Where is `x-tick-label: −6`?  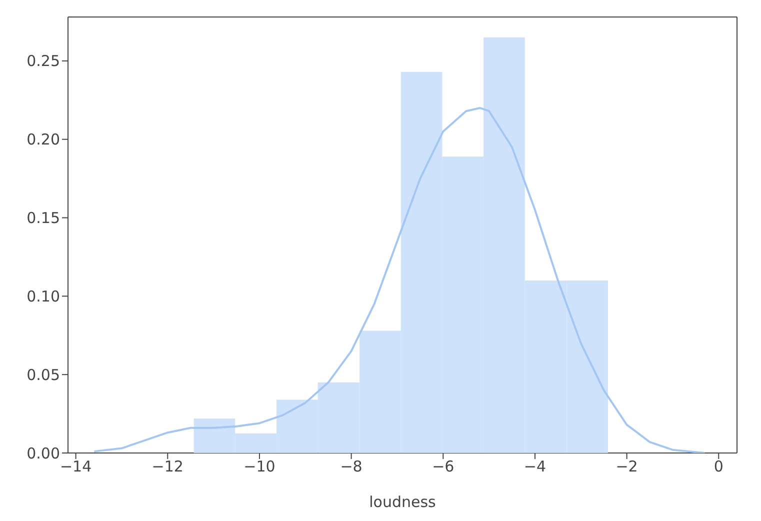
x-tick-label: −6 is located at coordinates (443, 467).